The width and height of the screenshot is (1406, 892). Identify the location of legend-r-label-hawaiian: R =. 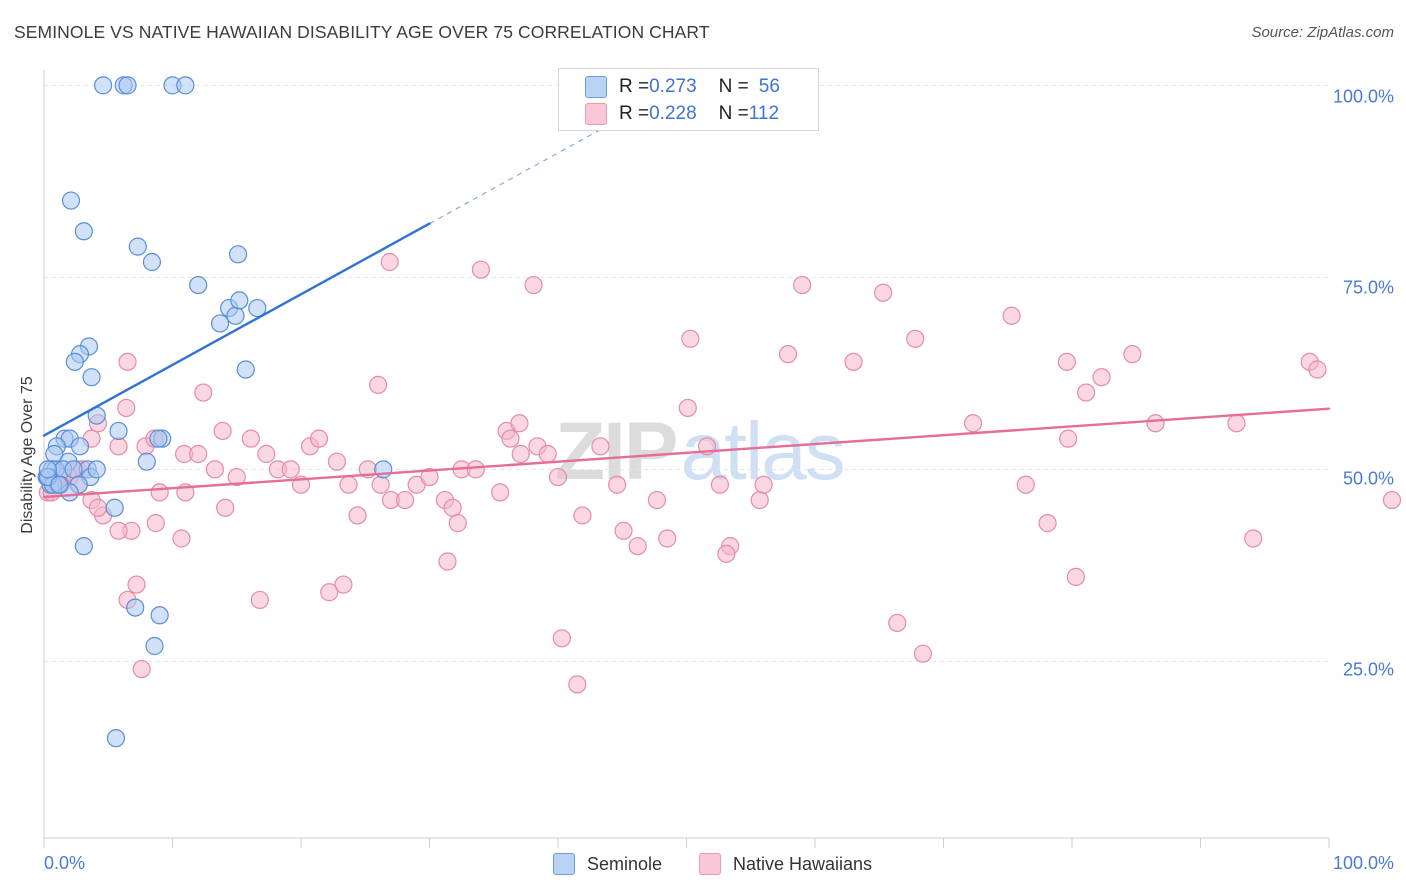
(634, 113).